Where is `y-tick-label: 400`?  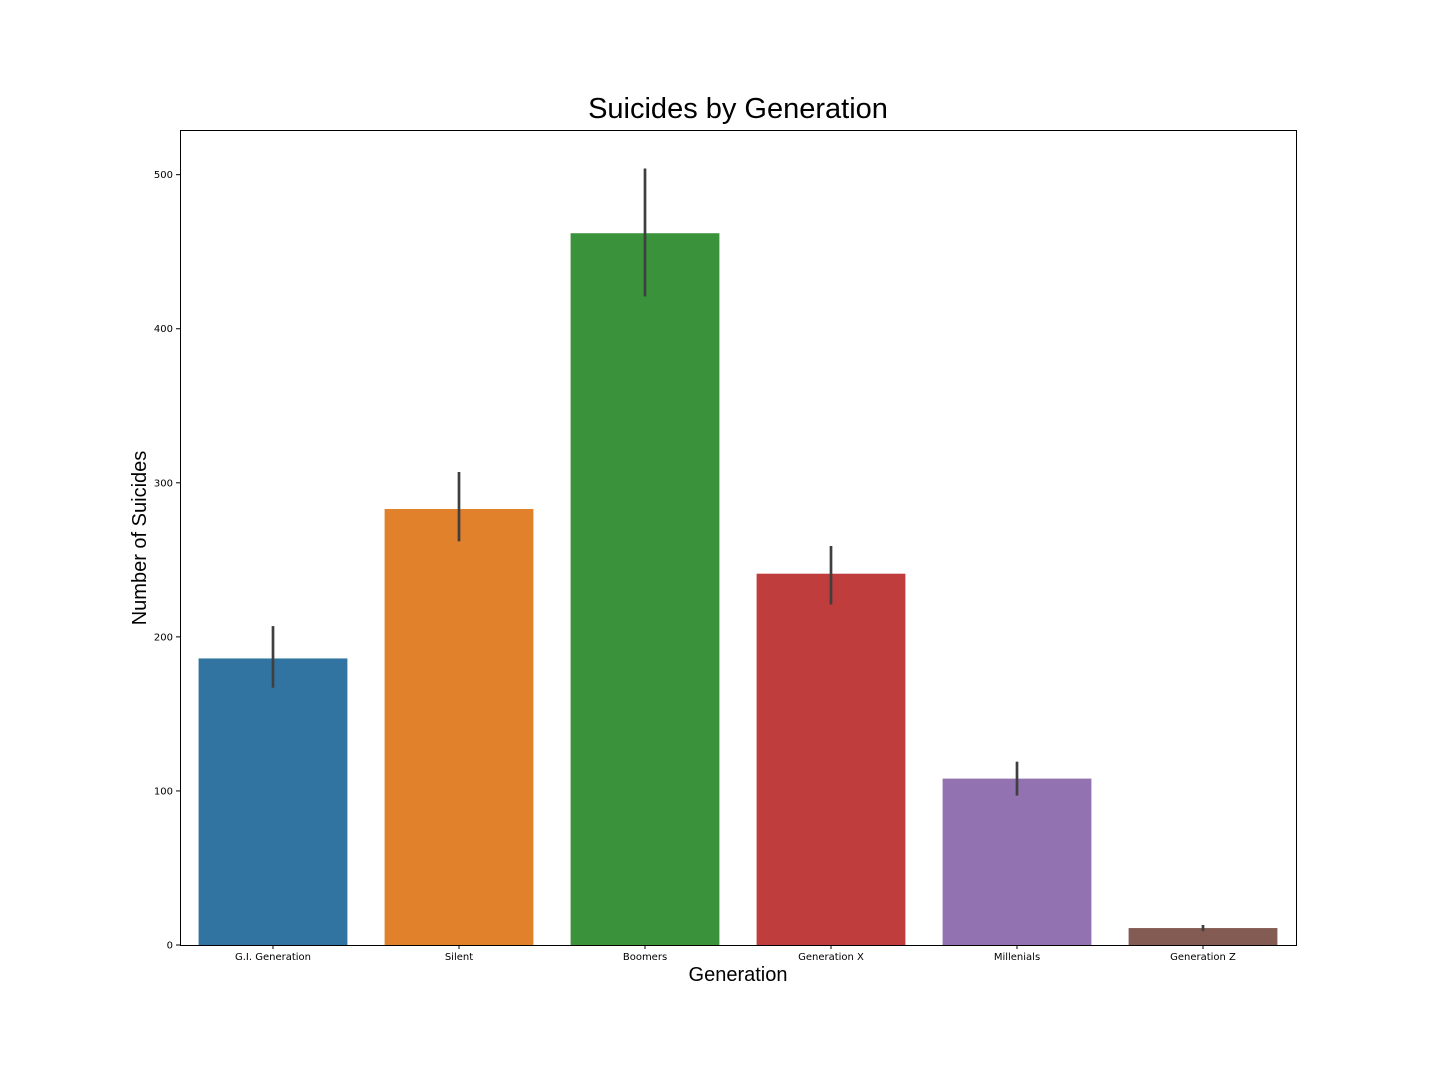
y-tick-label: 400 is located at coordinates (163, 329).